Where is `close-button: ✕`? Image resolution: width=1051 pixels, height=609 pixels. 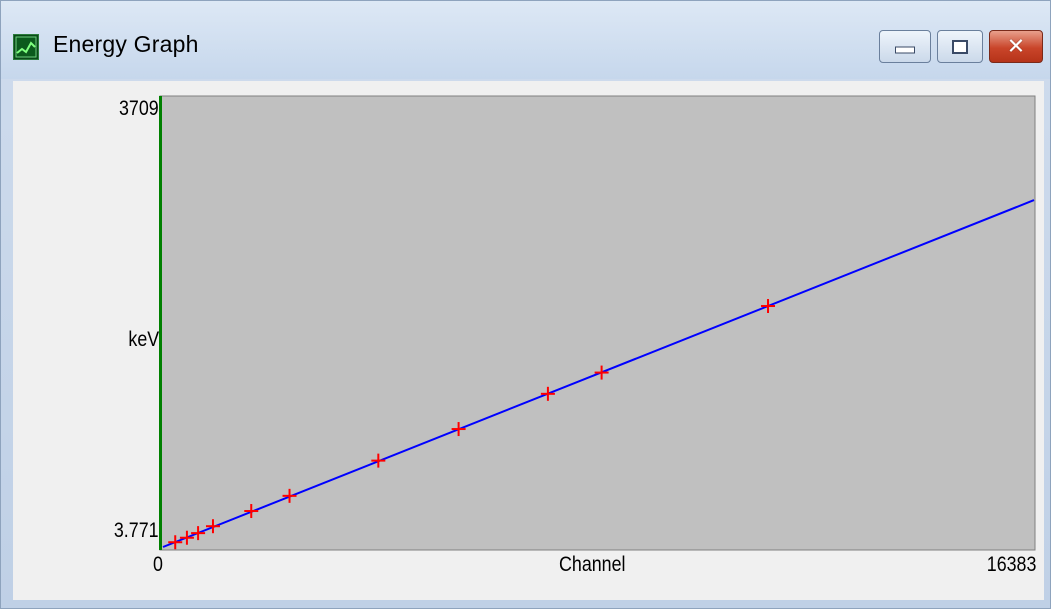
close-button: ✕ is located at coordinates (1016, 46).